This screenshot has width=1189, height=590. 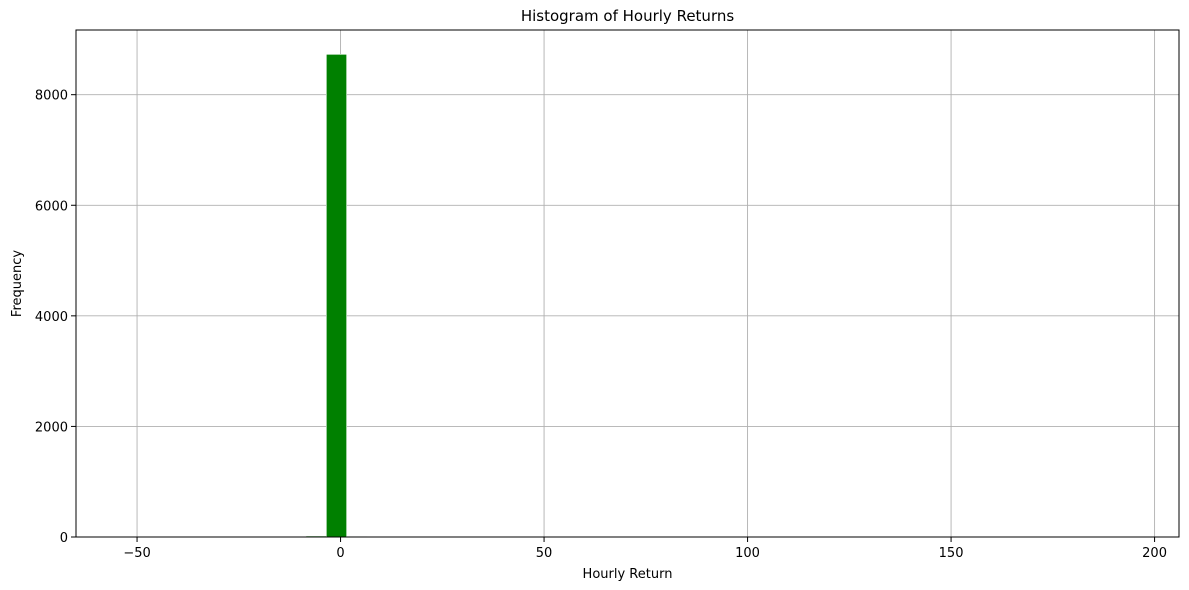 I want to click on x-tick-label: 0, so click(x=340, y=553).